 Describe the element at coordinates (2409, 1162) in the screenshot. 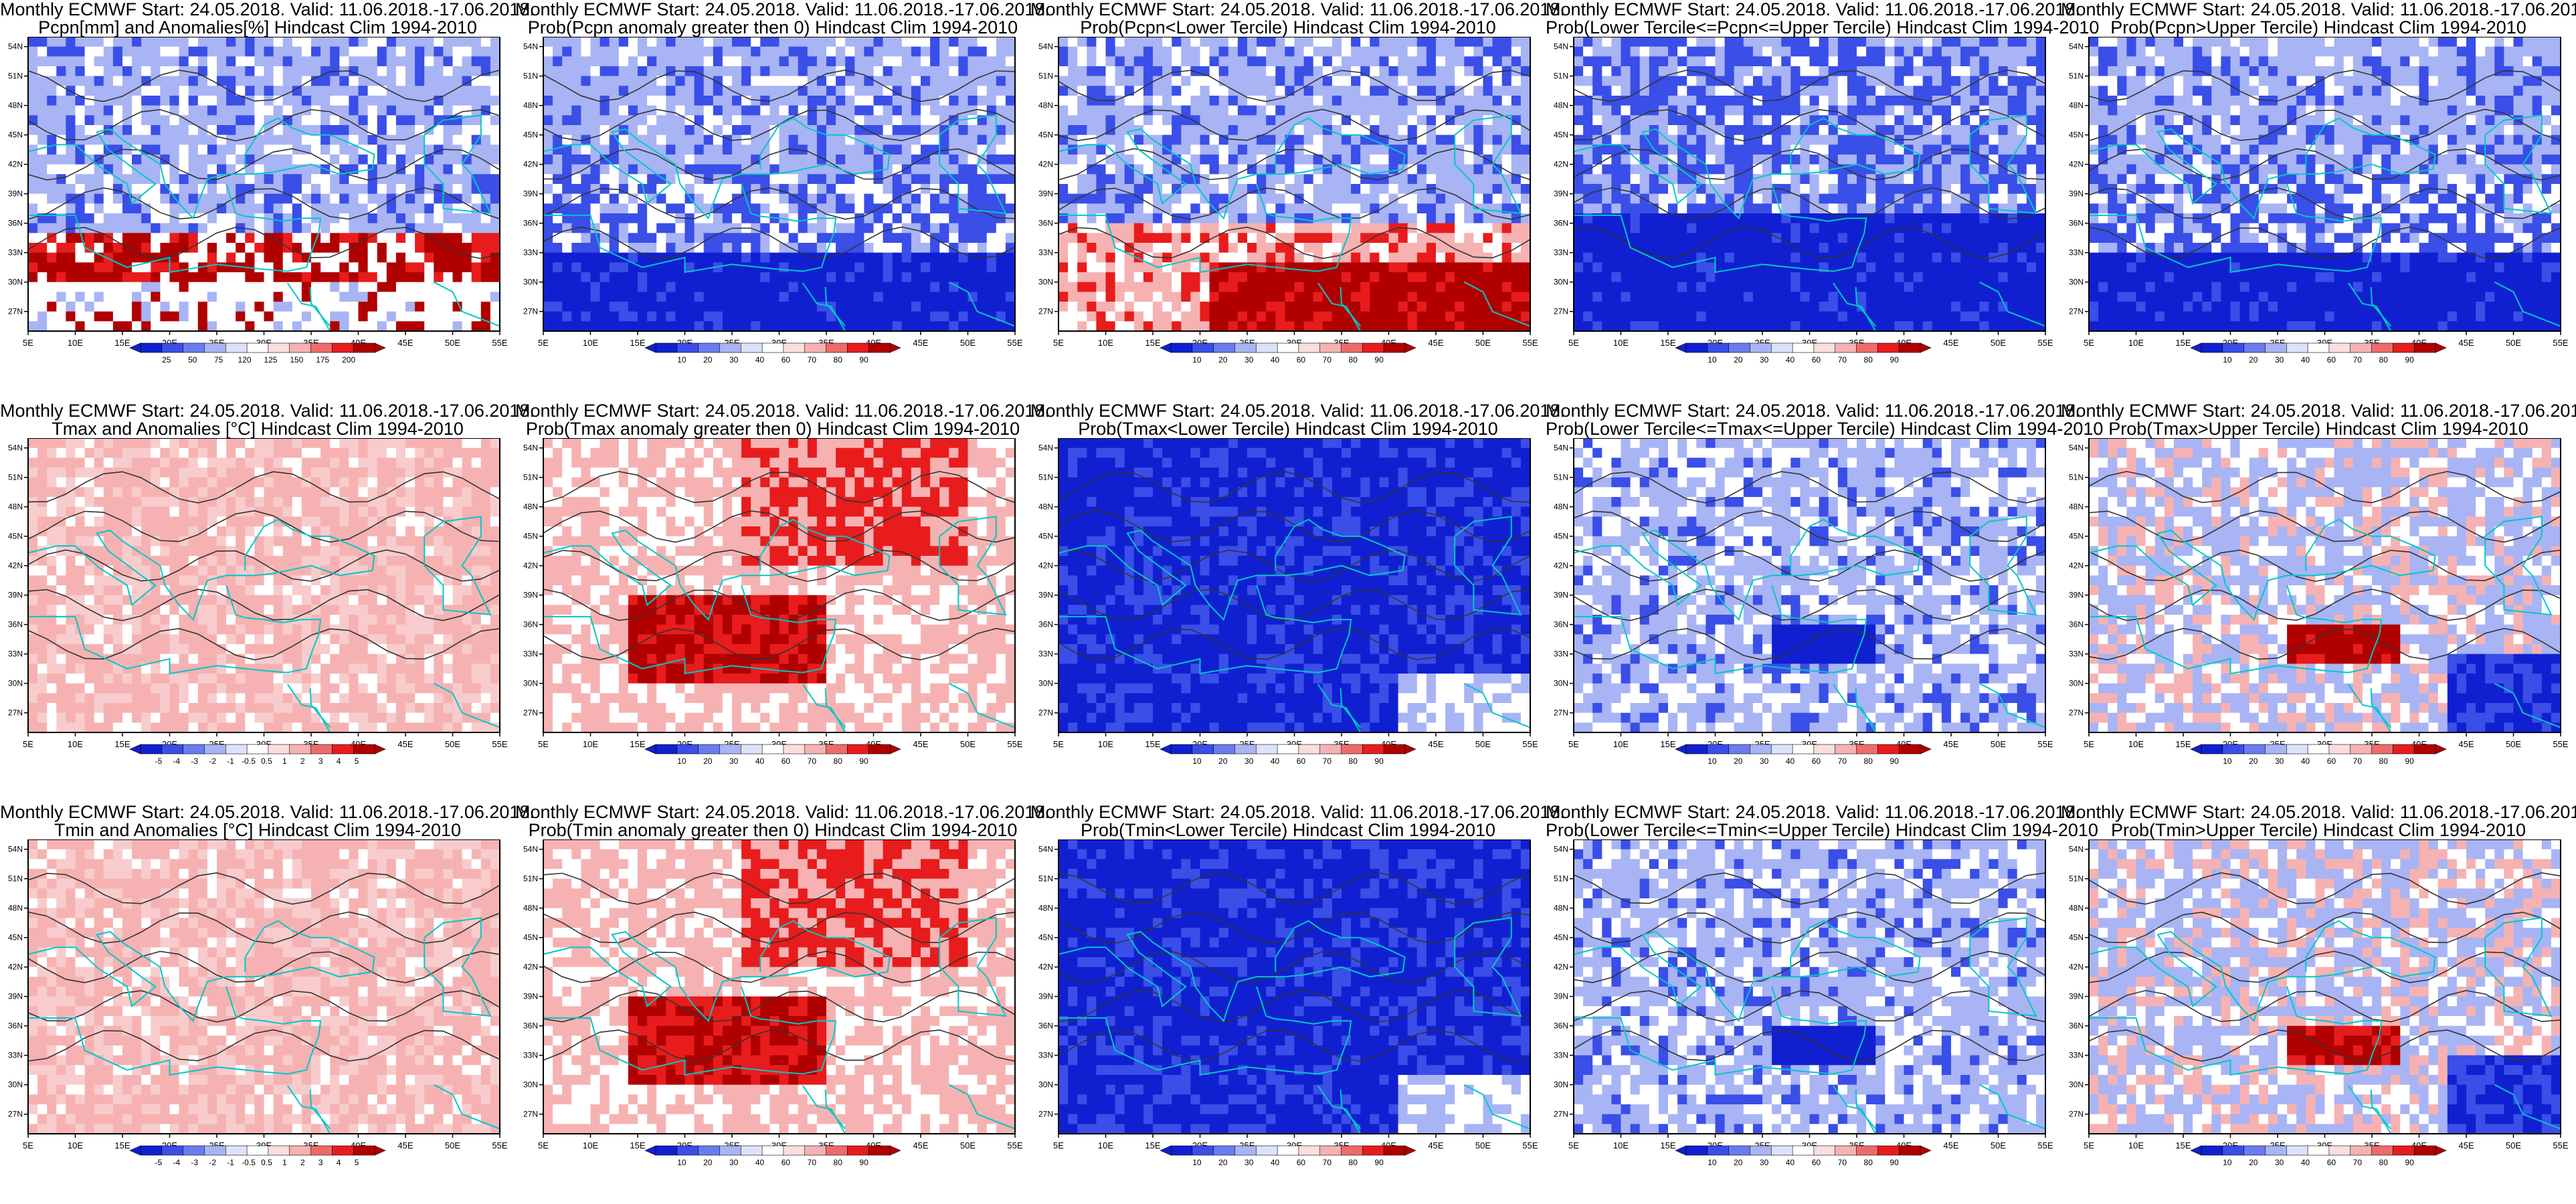

I see `colorbar-label: 90` at that location.